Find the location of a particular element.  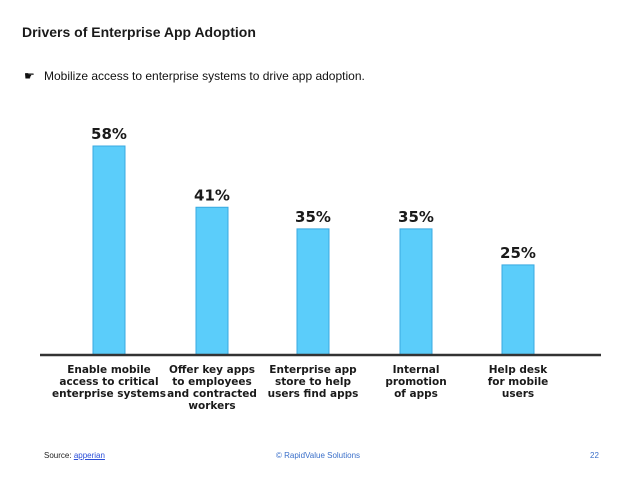

page-number: 22 is located at coordinates (594, 455).